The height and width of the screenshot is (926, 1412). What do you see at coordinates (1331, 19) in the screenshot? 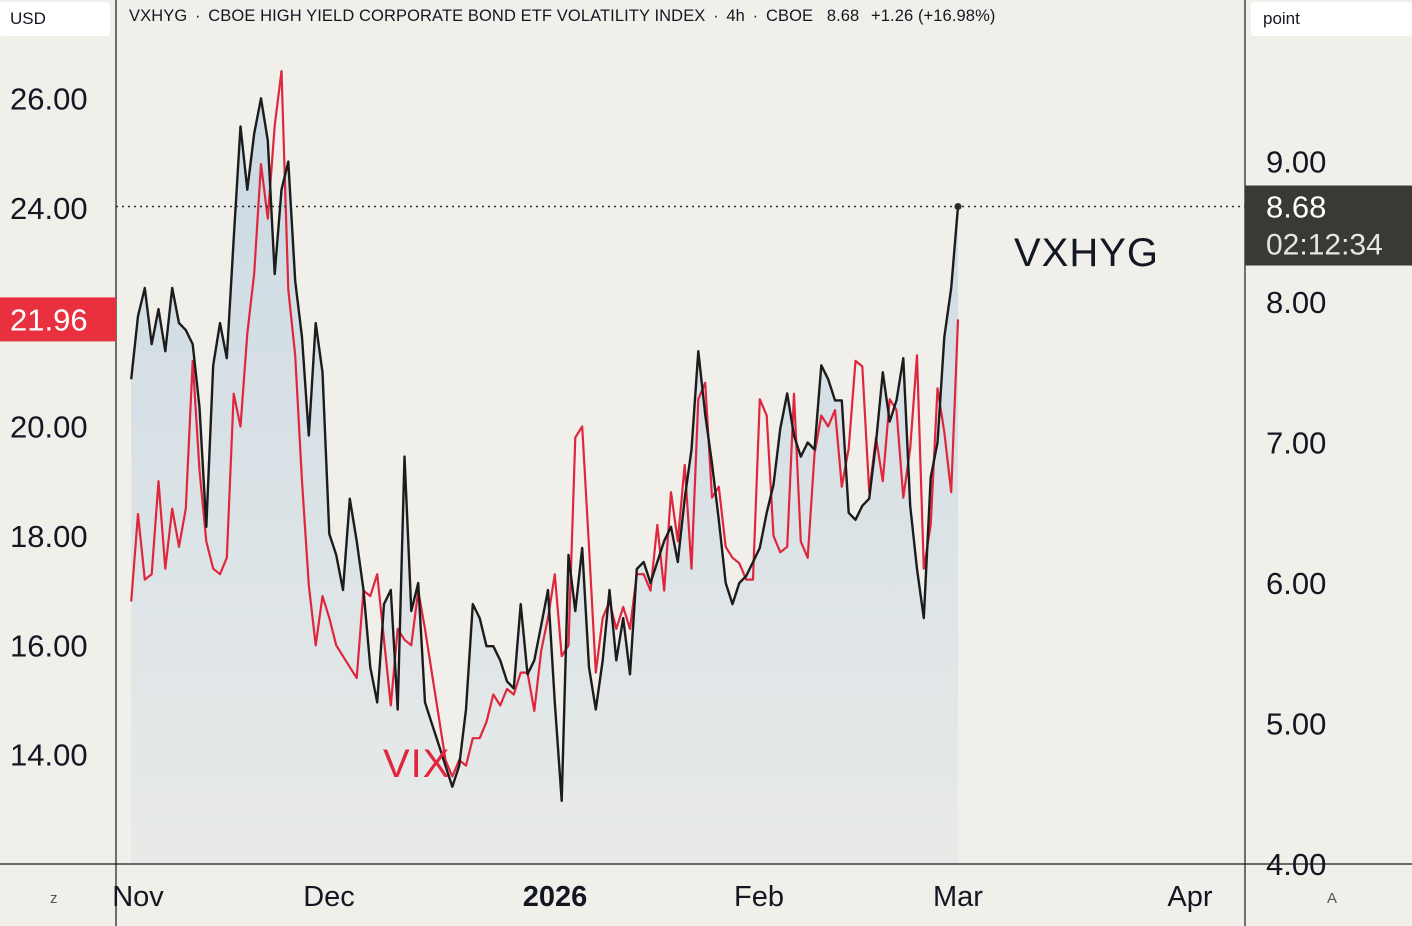
I see `right-axis-unit: point` at bounding box center [1331, 19].